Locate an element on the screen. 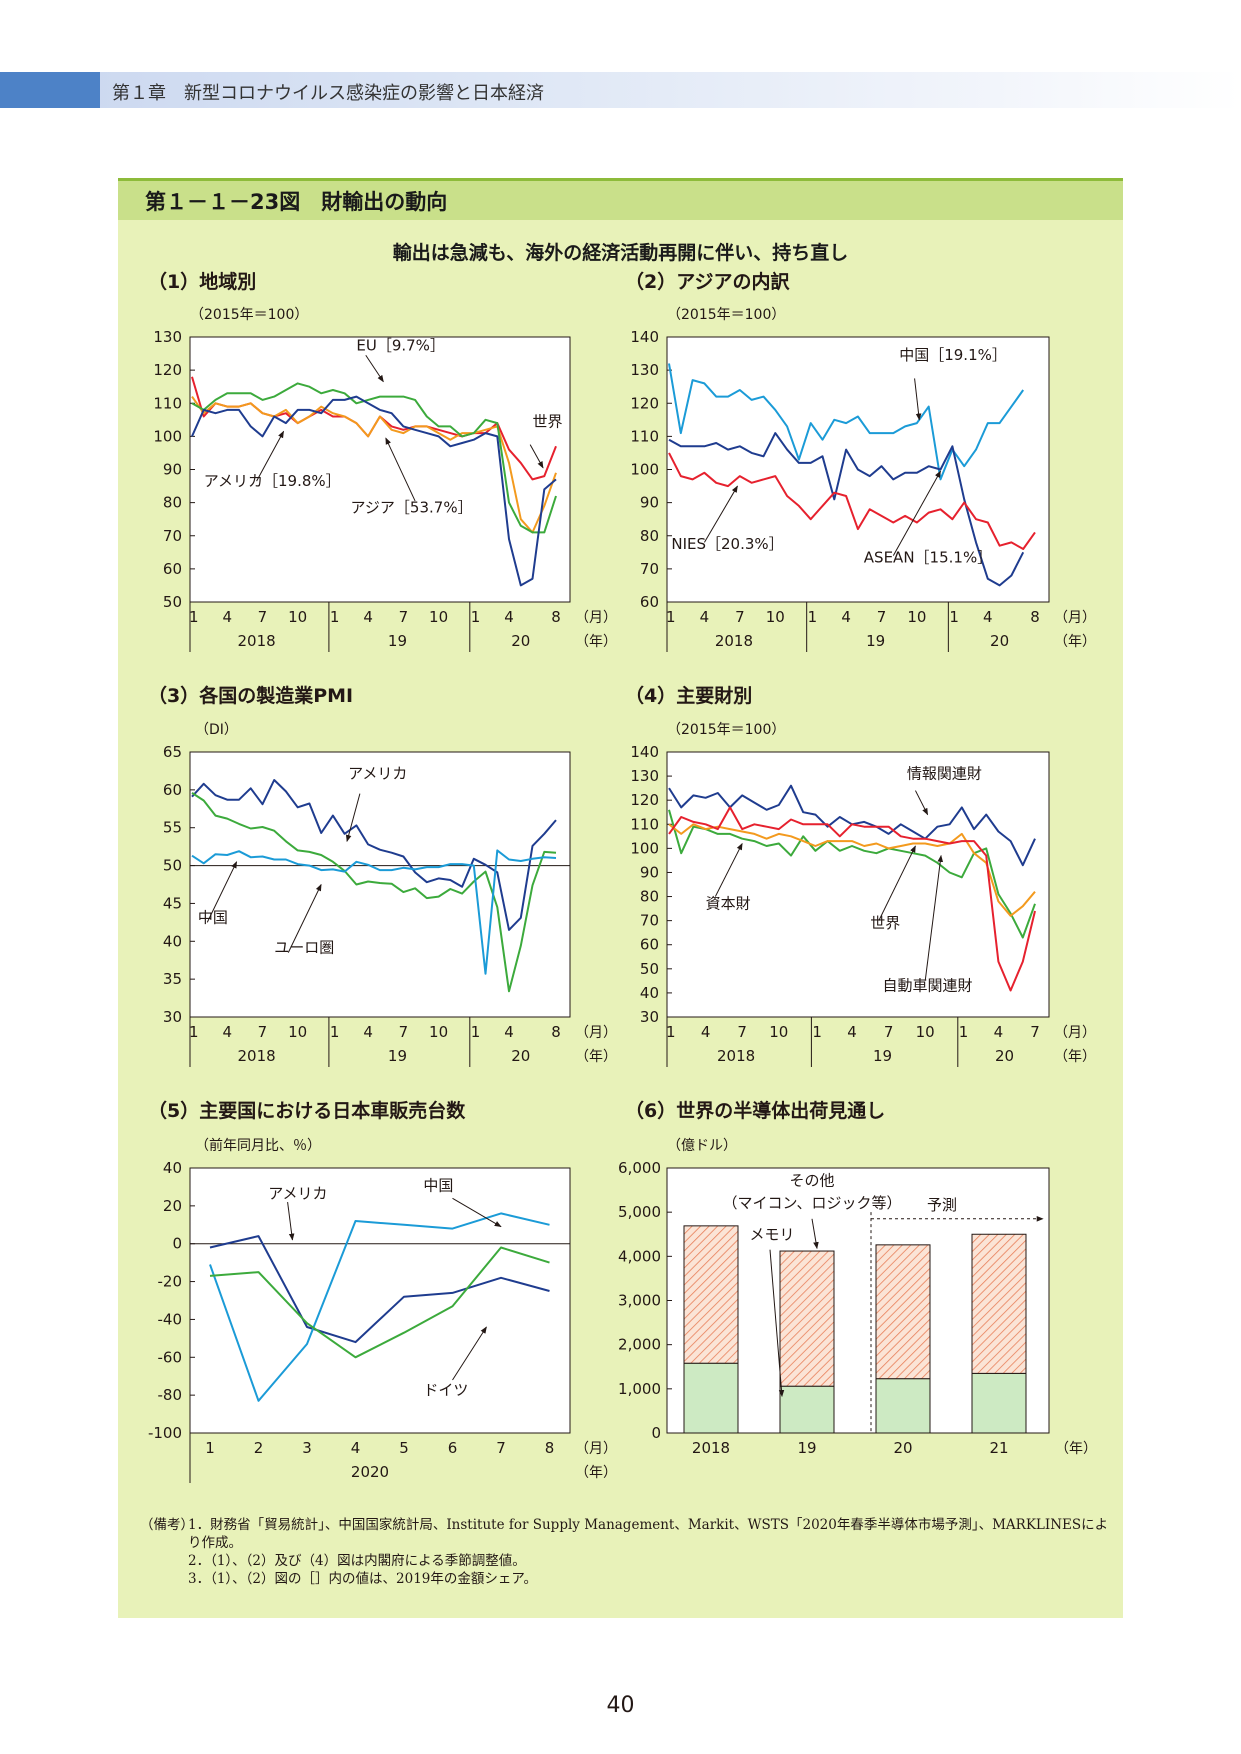 The image size is (1241, 1754). x-year-label: 19 is located at coordinates (882, 1056).